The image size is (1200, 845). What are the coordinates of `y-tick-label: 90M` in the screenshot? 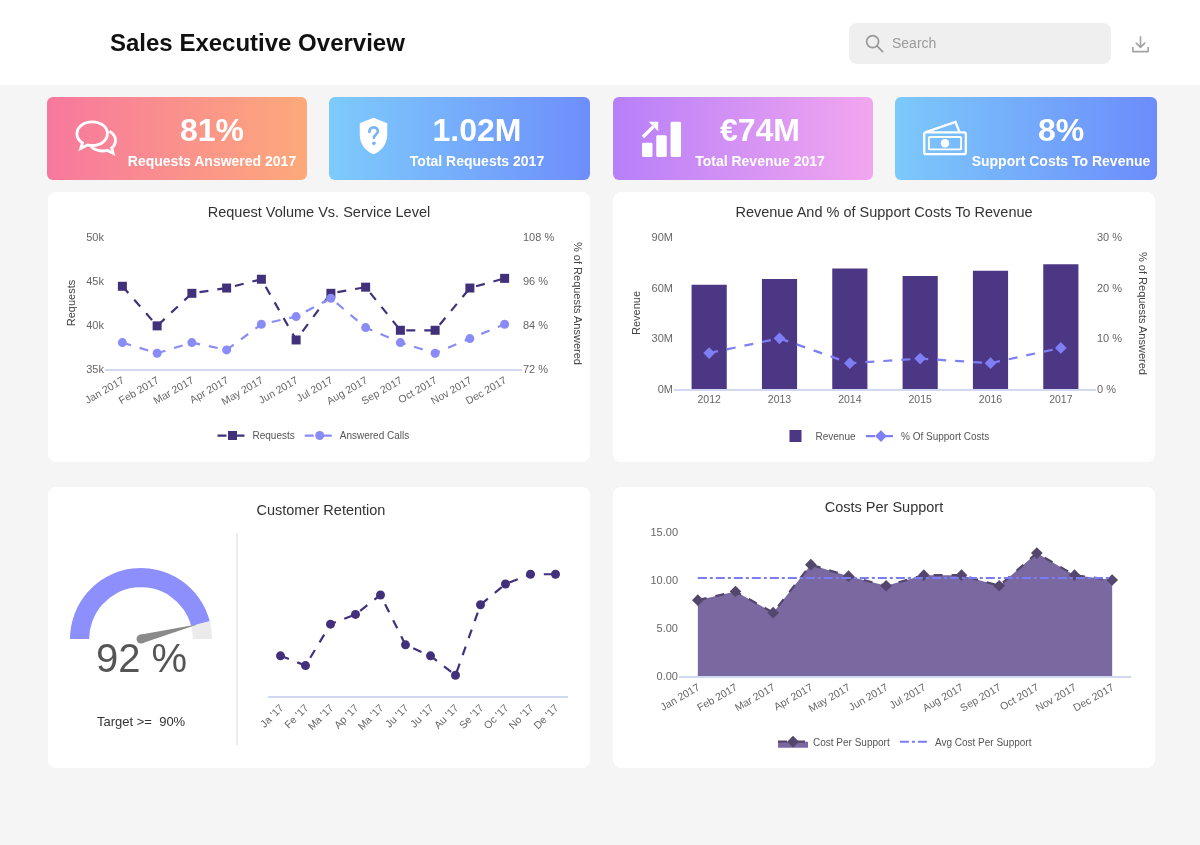 It's located at (662, 236).